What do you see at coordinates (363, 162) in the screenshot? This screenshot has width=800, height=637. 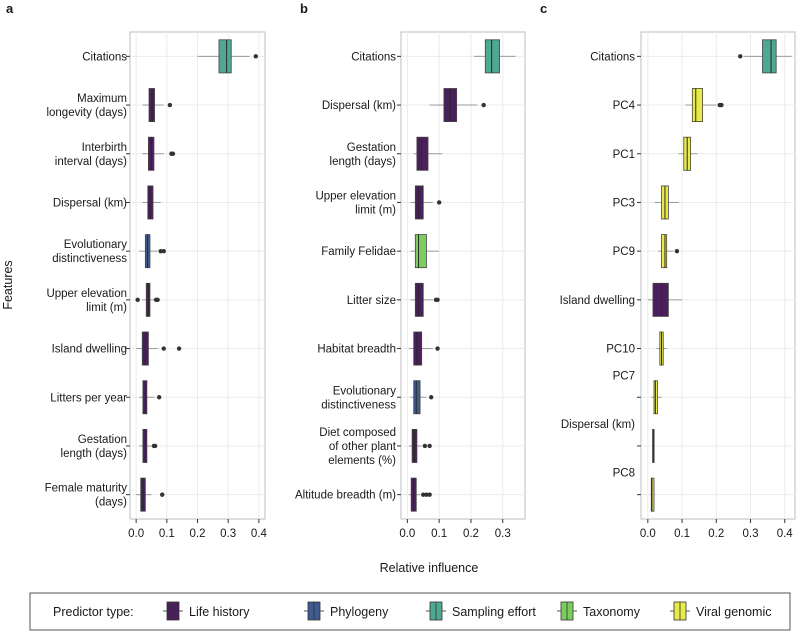 I see `feature-label-line: length (days)` at bounding box center [363, 162].